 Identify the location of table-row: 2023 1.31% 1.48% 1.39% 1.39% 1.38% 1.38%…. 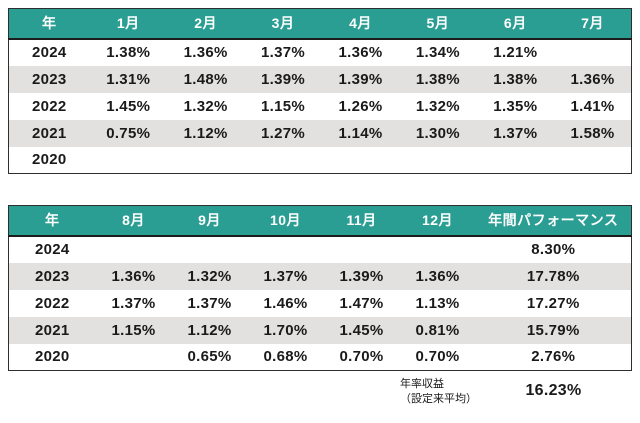
(320, 79).